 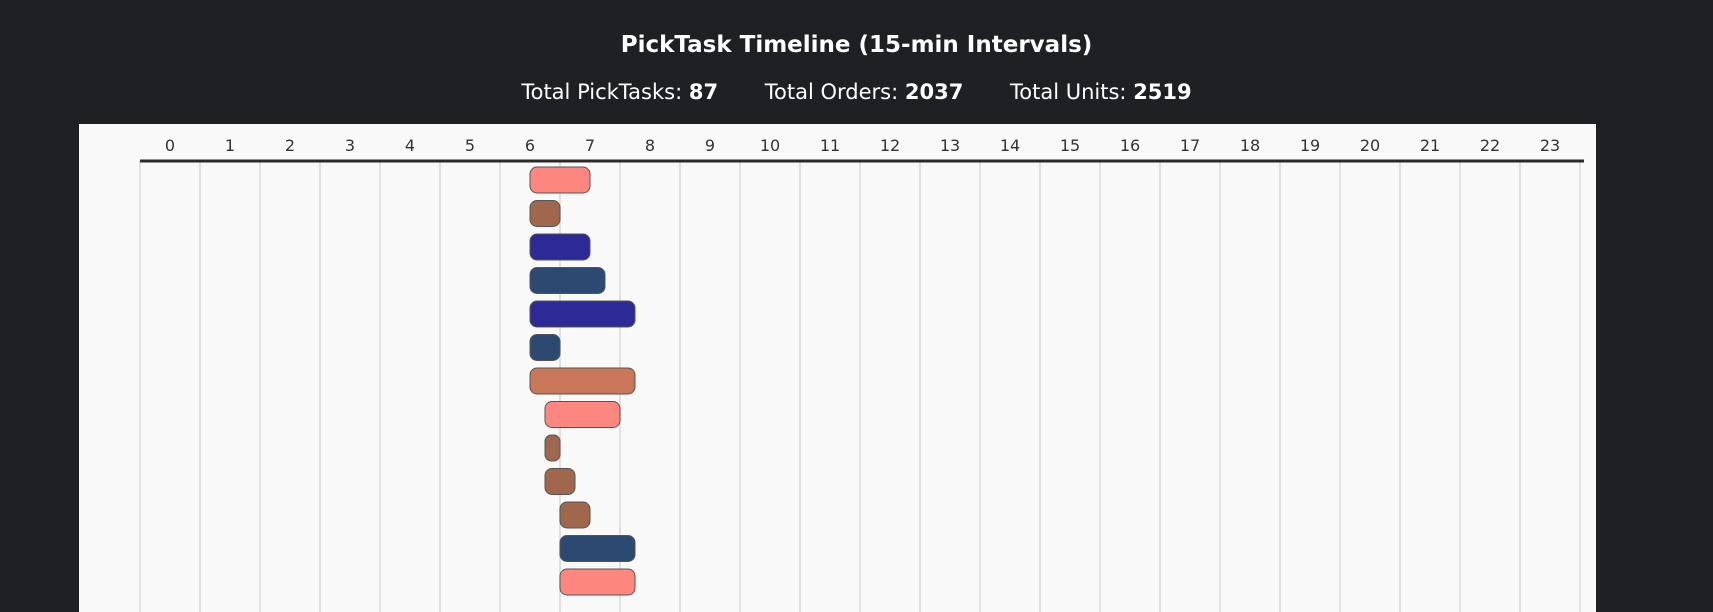 What do you see at coordinates (890, 145) in the screenshot?
I see `x-tick-label: 12` at bounding box center [890, 145].